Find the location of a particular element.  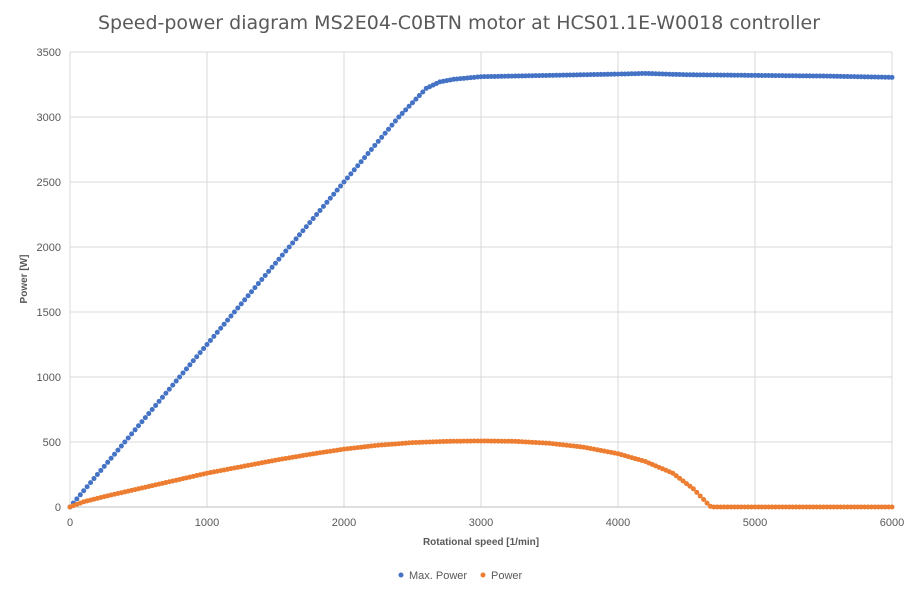

y-tick-label: 3500 is located at coordinates (49, 53).